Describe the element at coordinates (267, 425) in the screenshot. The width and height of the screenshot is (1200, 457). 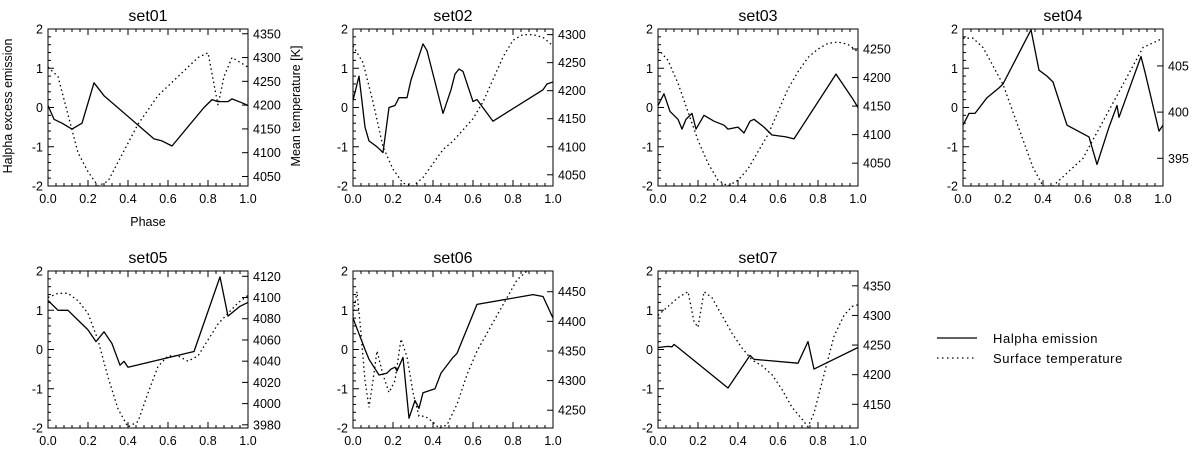
I see `temp-tick-label: 3980` at that location.